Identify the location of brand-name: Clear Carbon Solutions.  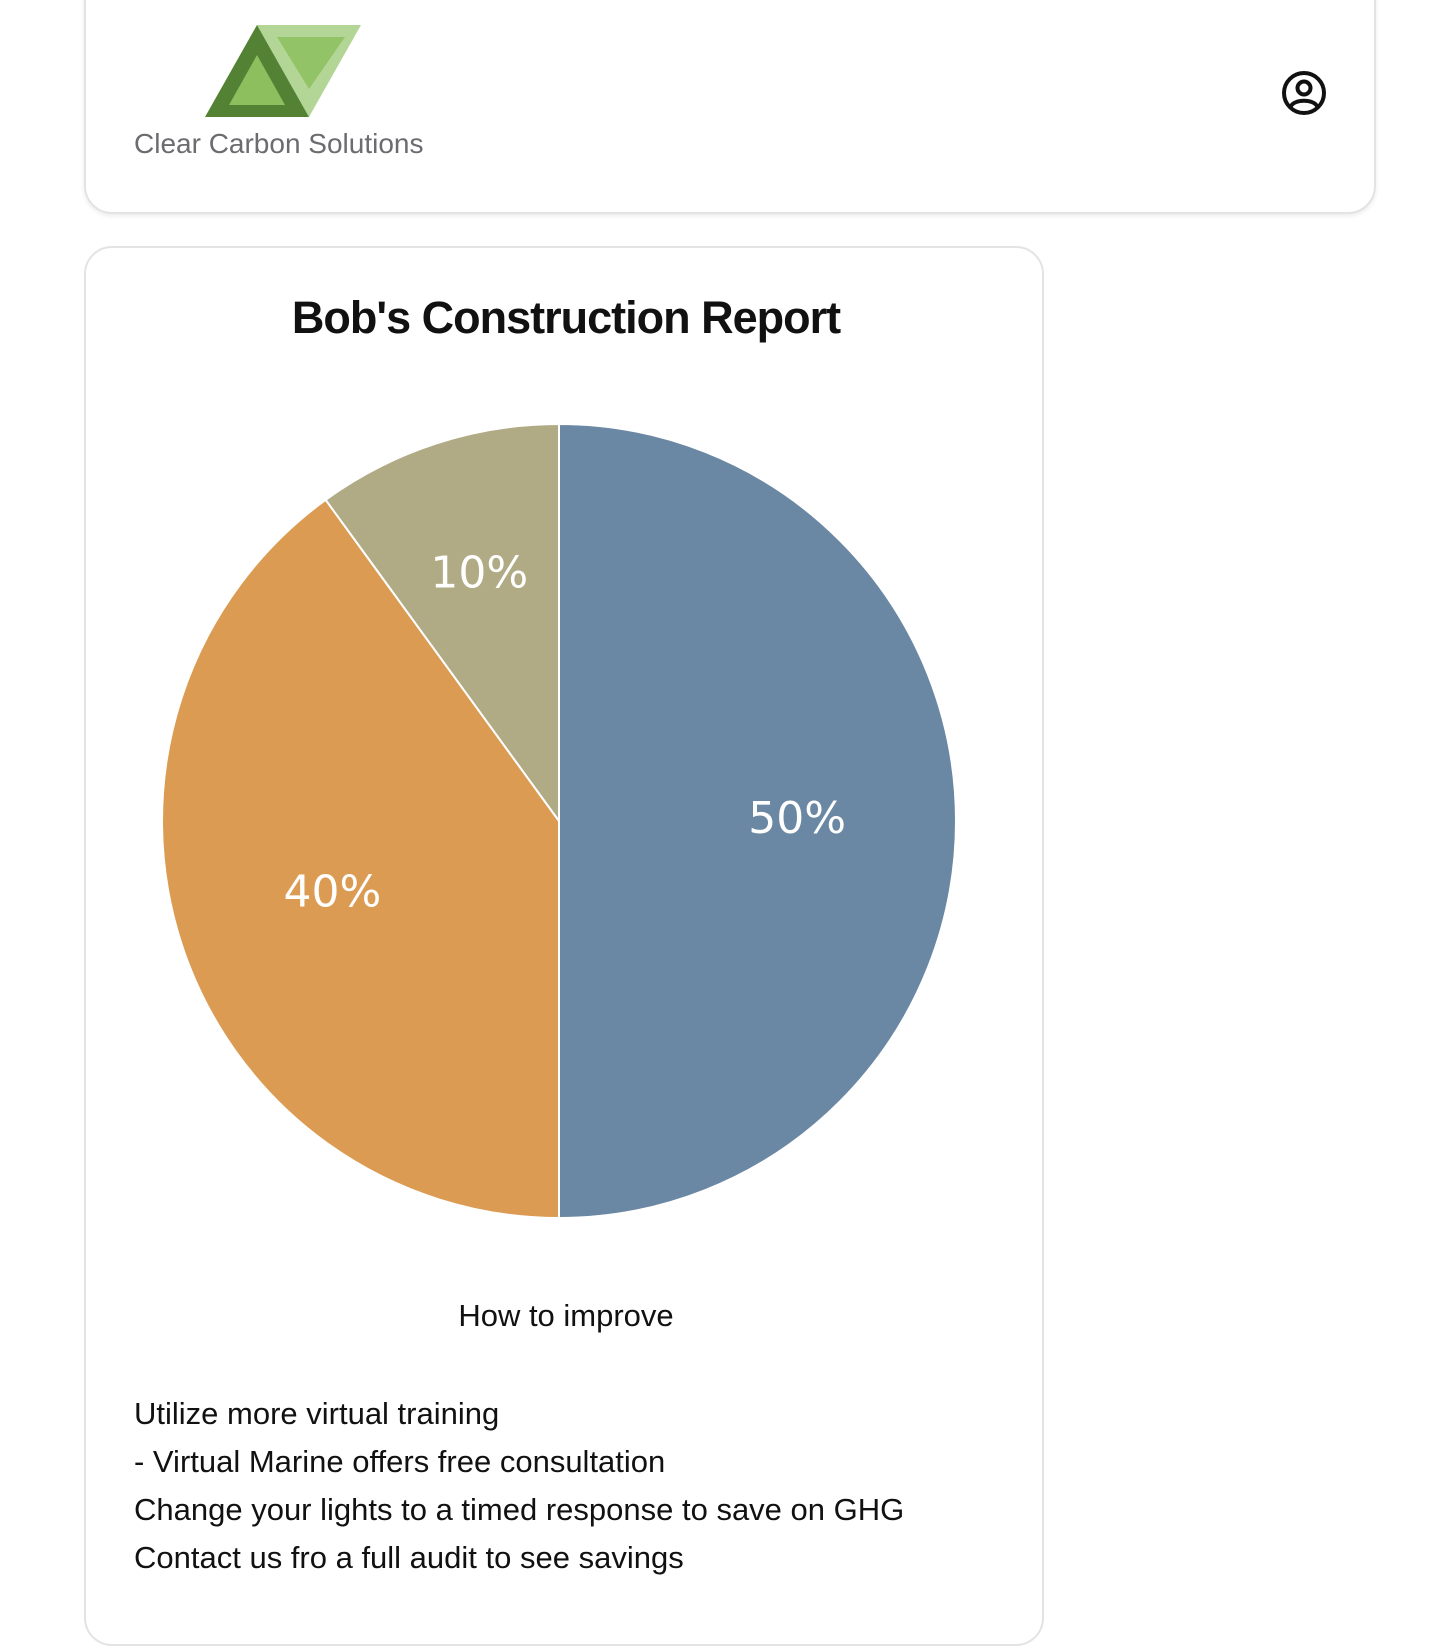
(279, 143).